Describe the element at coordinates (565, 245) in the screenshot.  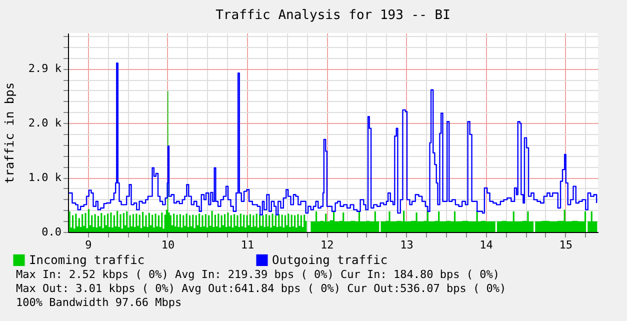
I see `x-tick-label: 15` at that location.